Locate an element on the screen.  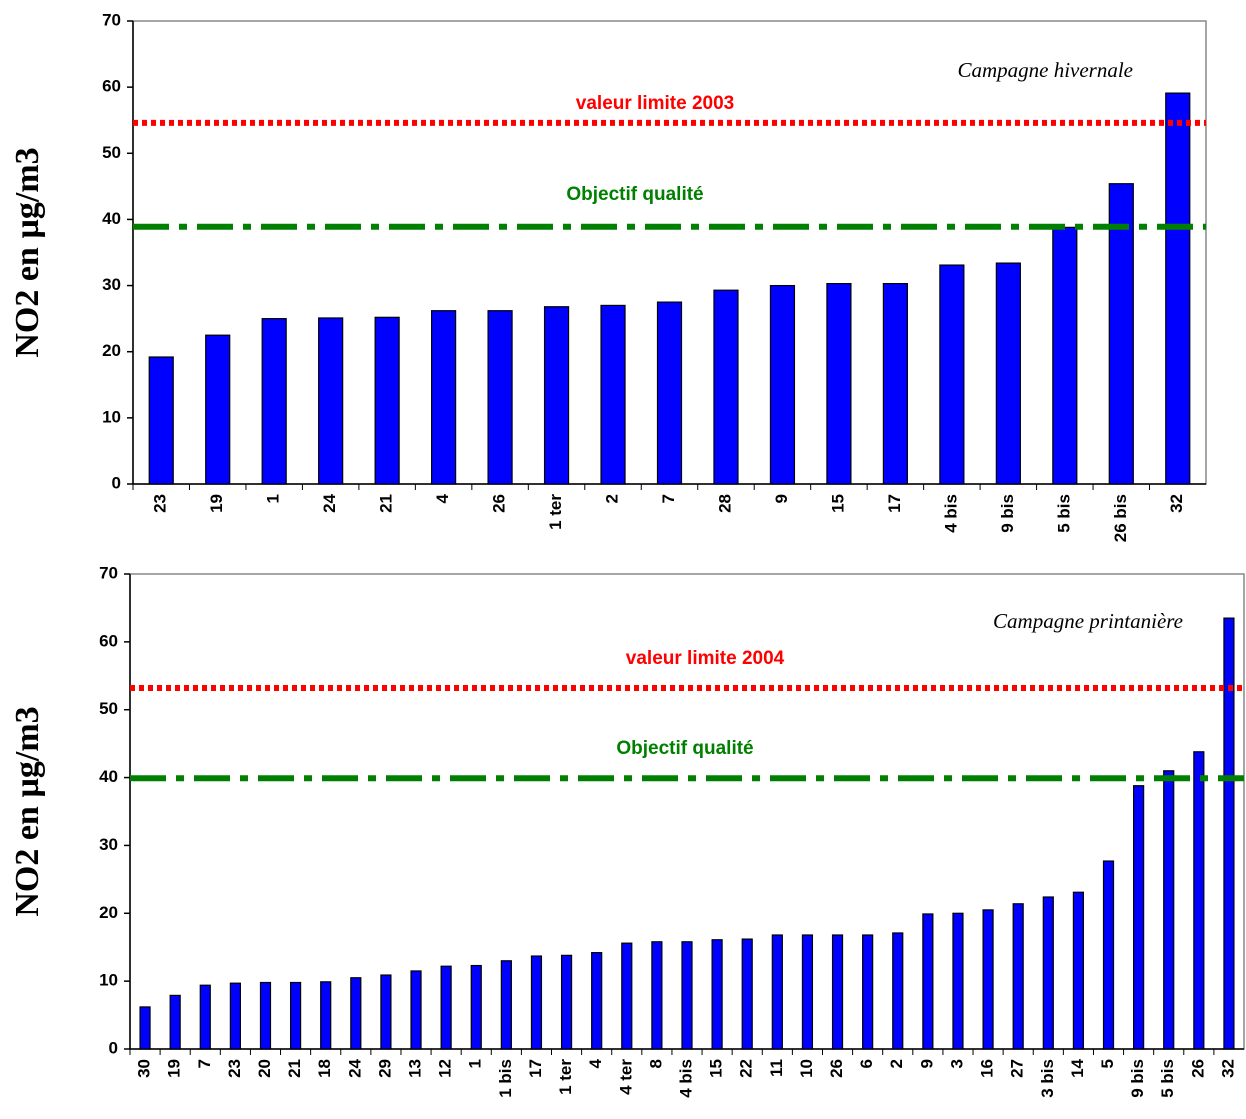
x-tick-label: 13 is located at coordinates (415, 1068).